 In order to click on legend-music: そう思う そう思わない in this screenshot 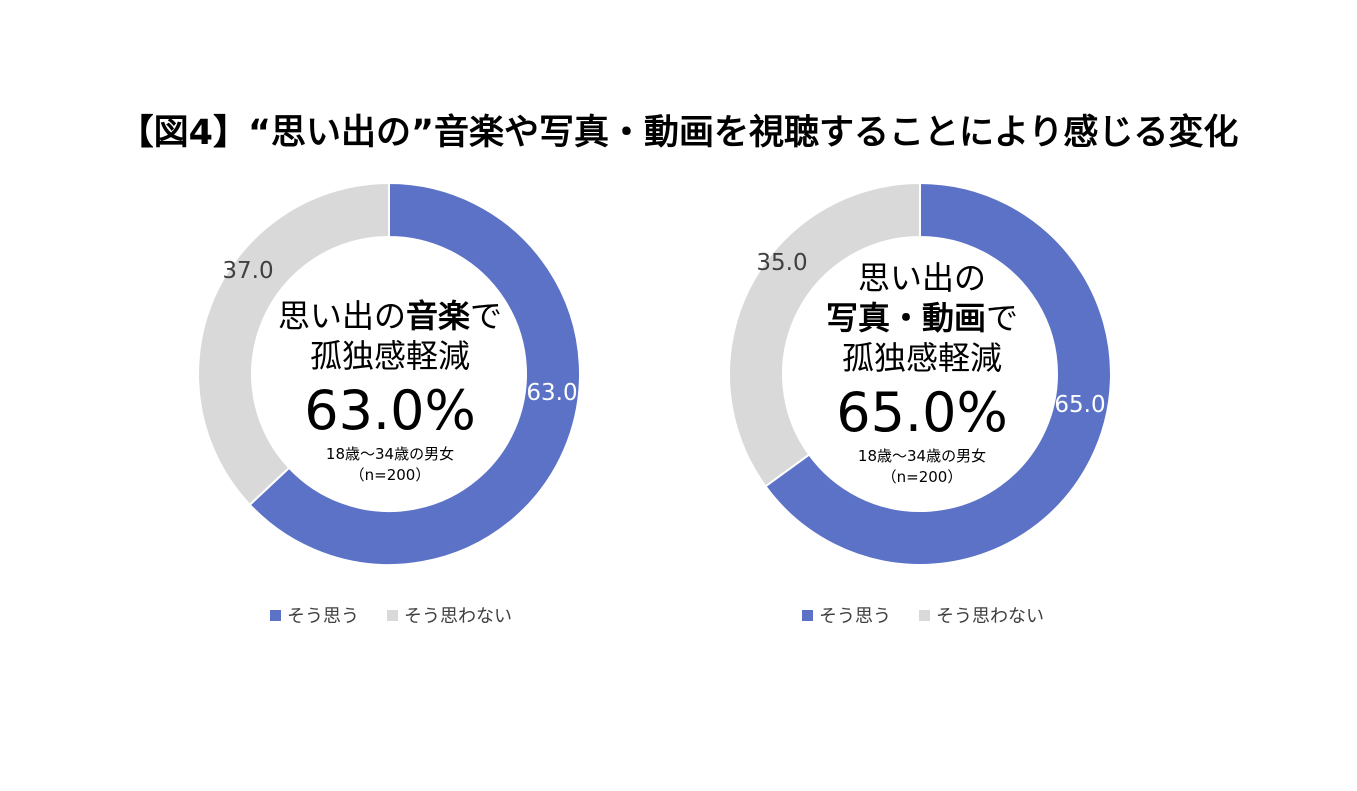, I will do `click(405, 615)`.